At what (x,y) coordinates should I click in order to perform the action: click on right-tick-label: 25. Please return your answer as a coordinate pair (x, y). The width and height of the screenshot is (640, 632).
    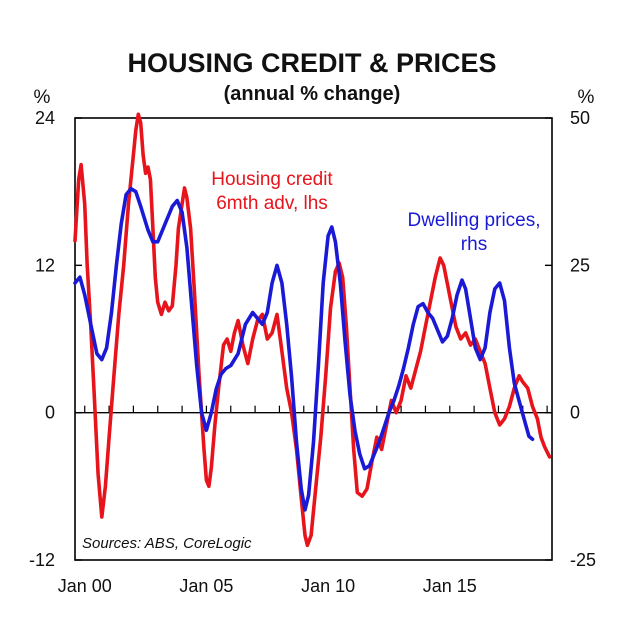
    Looking at the image, I should click on (580, 265).